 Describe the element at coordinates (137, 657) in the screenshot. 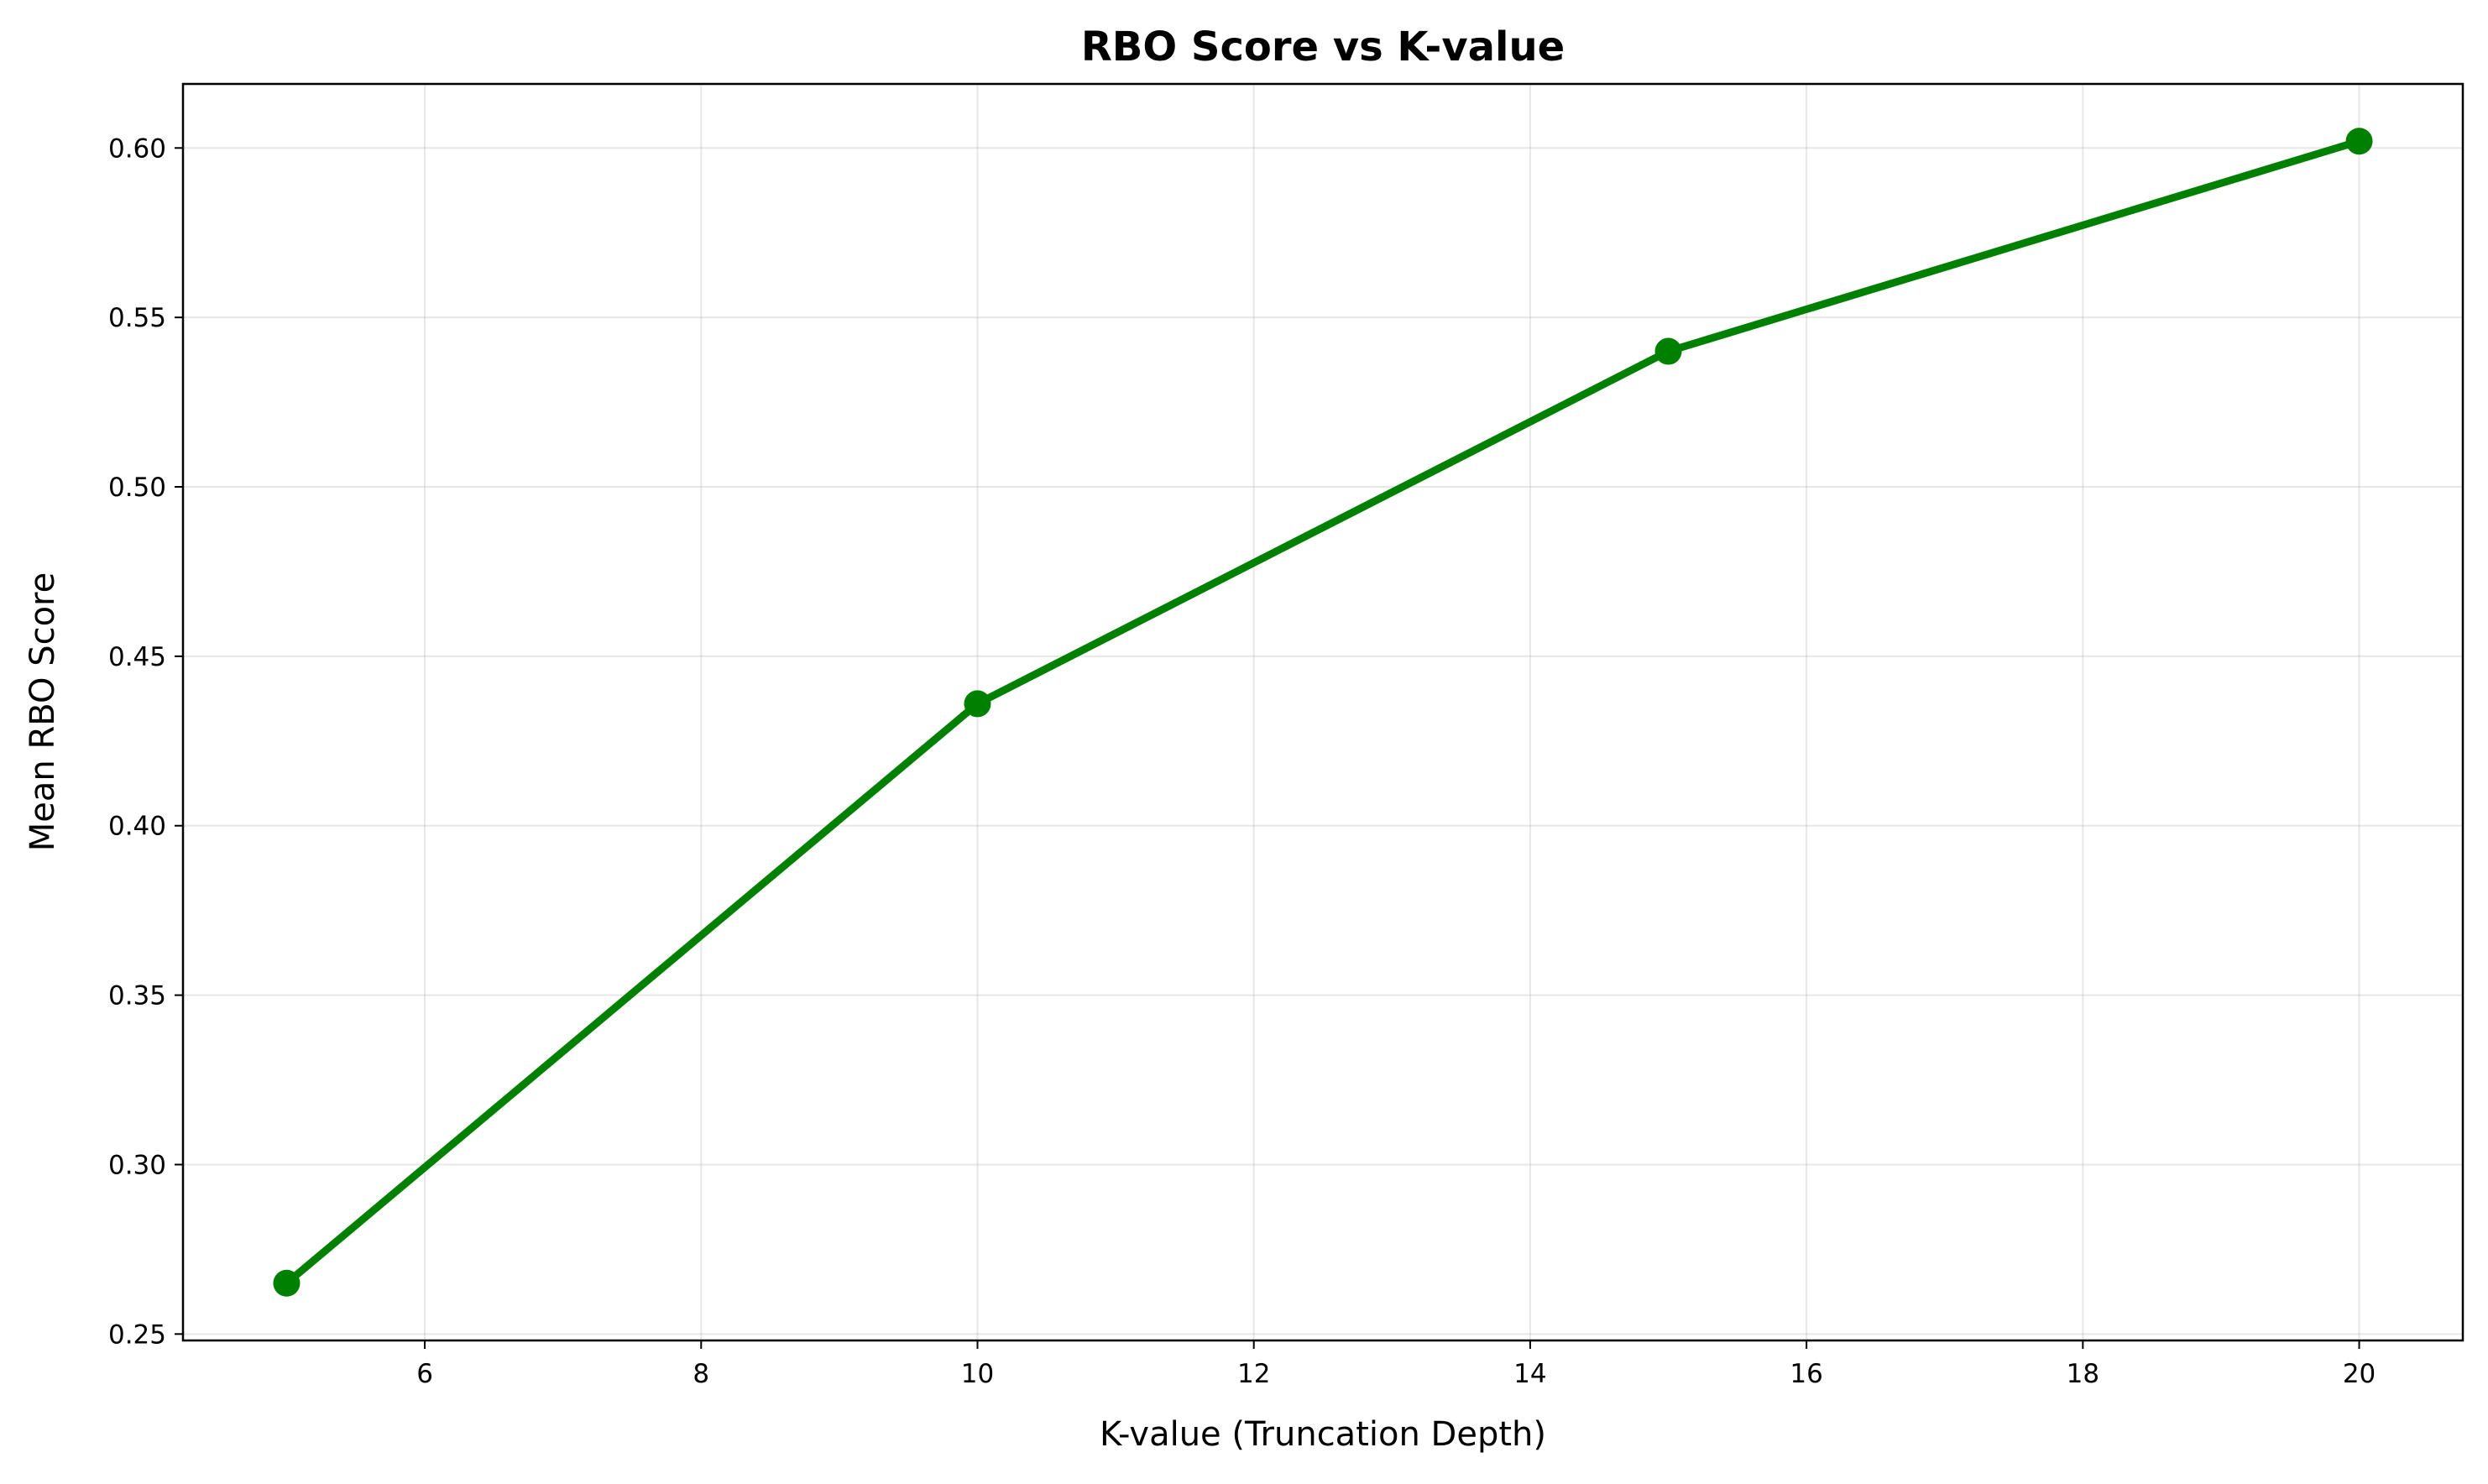

I see `y-tick-label: 0.45` at that location.